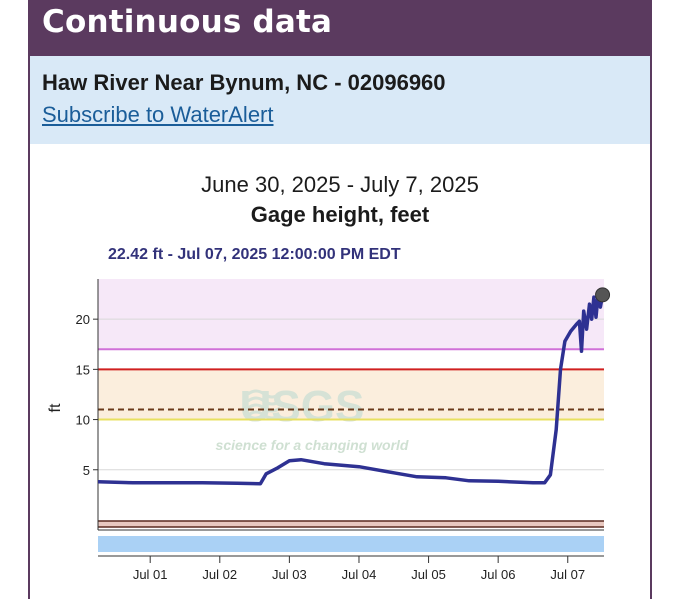 Image resolution: width=680 pixels, height=599 pixels. What do you see at coordinates (289, 574) in the screenshot?
I see `x-tick-label-jul-03: Jul 03` at bounding box center [289, 574].